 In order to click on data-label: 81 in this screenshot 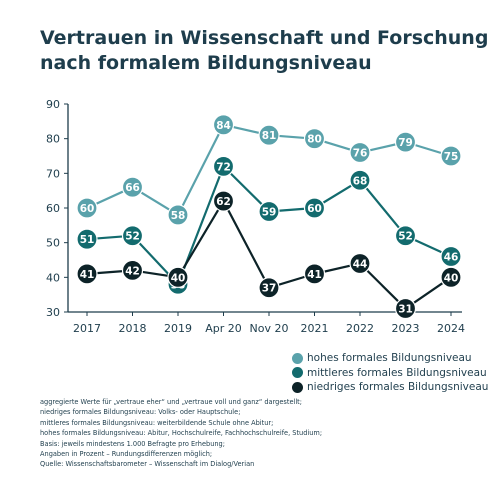, I will do `click(269, 136)`.